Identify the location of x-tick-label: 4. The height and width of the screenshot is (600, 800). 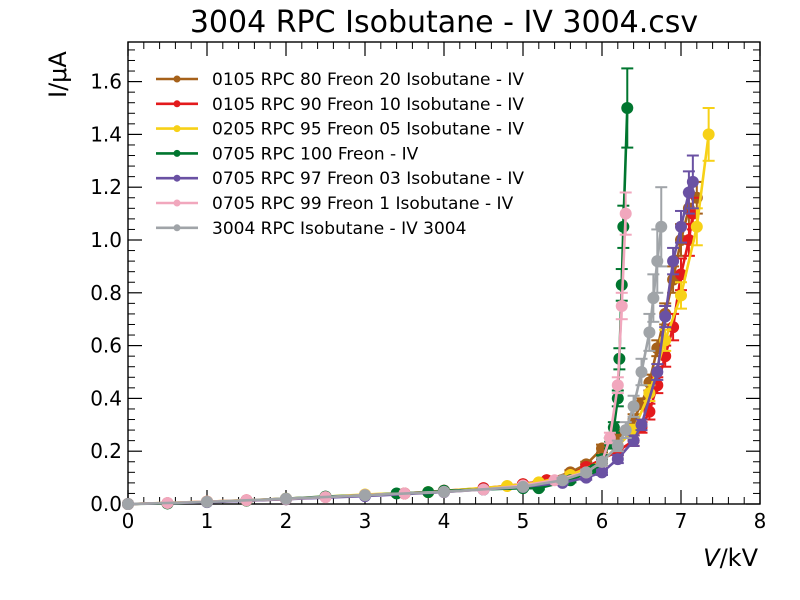
(444, 521).